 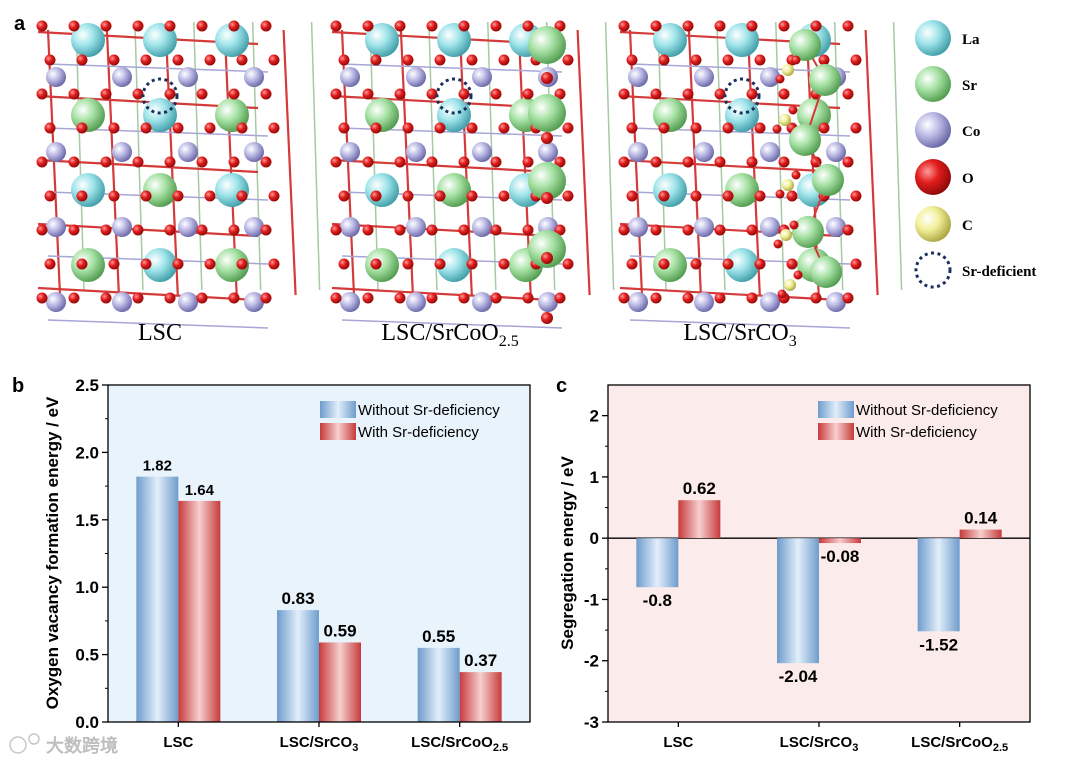 What do you see at coordinates (449, 335) in the screenshot?
I see `structure-label-lsc-srcoo: LSC/SrCoO2.5` at bounding box center [449, 335].